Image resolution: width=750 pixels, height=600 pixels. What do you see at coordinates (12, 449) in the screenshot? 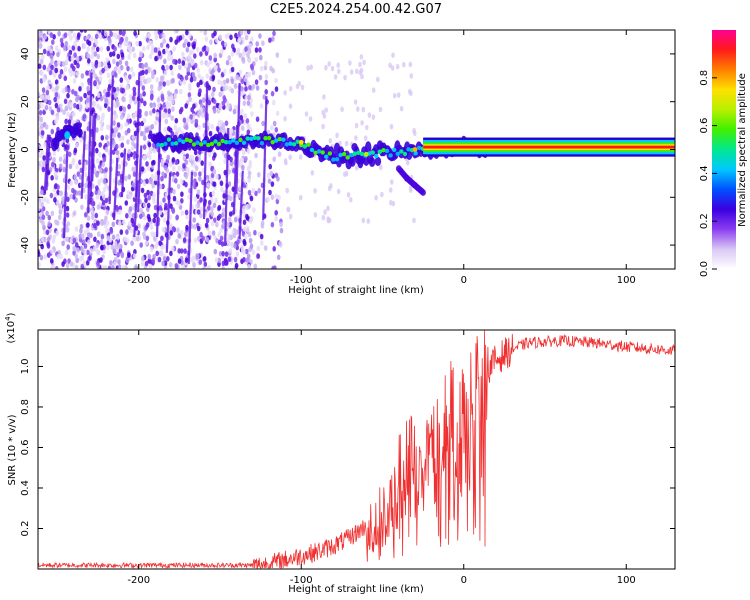
I see `y-axis-label: SNR (10 * v/v)` at bounding box center [12, 449].